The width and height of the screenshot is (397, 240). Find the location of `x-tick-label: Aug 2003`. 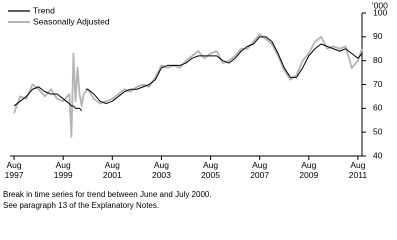

x-tick-label: Aug 2003 is located at coordinates (161, 170).